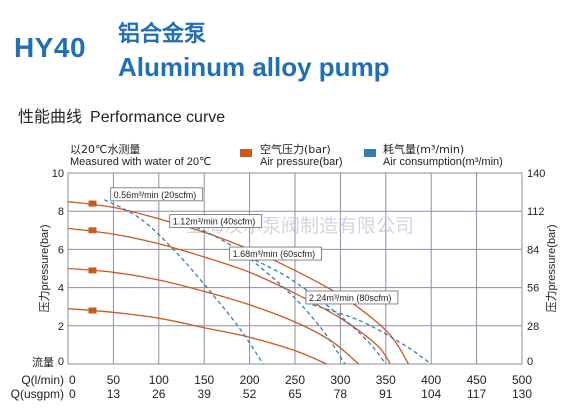 Image resolution: width=573 pixels, height=417 pixels. Describe the element at coordinates (37, 394) in the screenshot. I see `x2-axis-label: Q(usgpm)` at that location.